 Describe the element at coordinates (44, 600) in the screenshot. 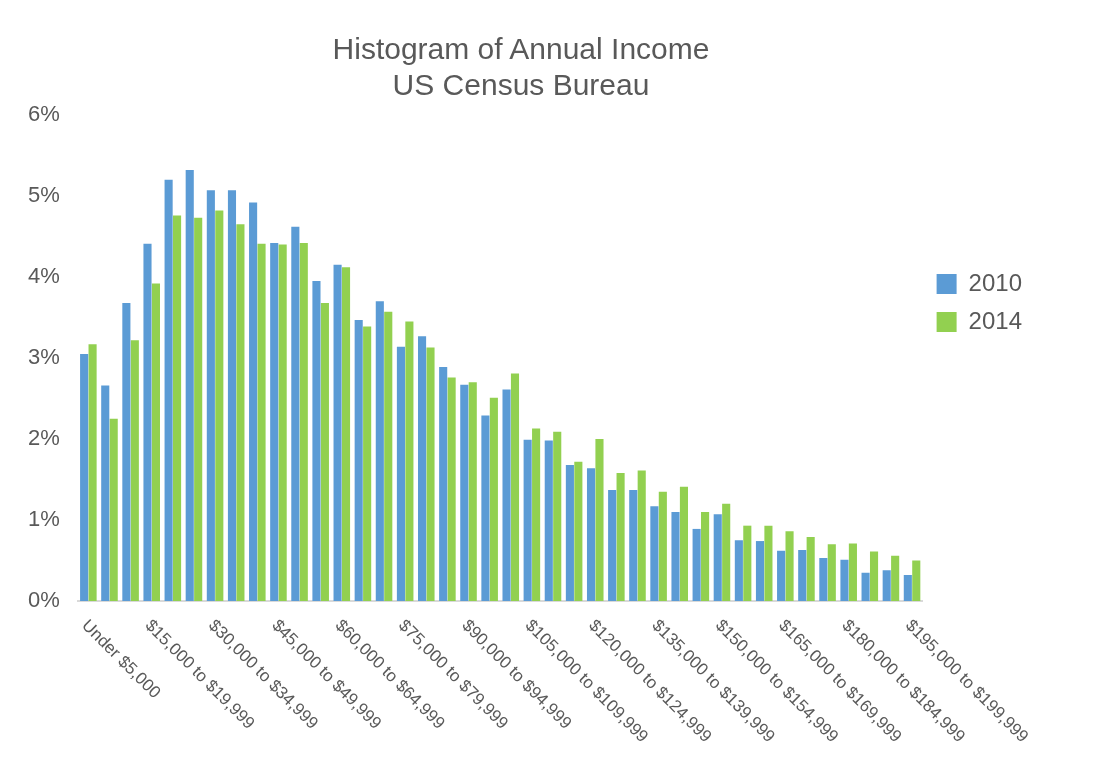

I see `y-tick-label: 0%` at that location.